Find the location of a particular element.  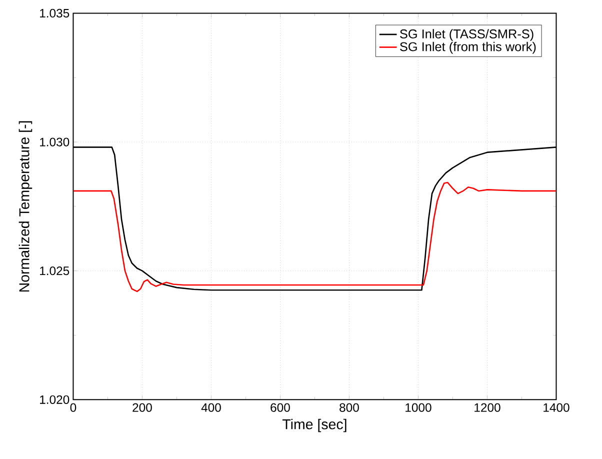

x-tick-label: 0 is located at coordinates (73, 407).